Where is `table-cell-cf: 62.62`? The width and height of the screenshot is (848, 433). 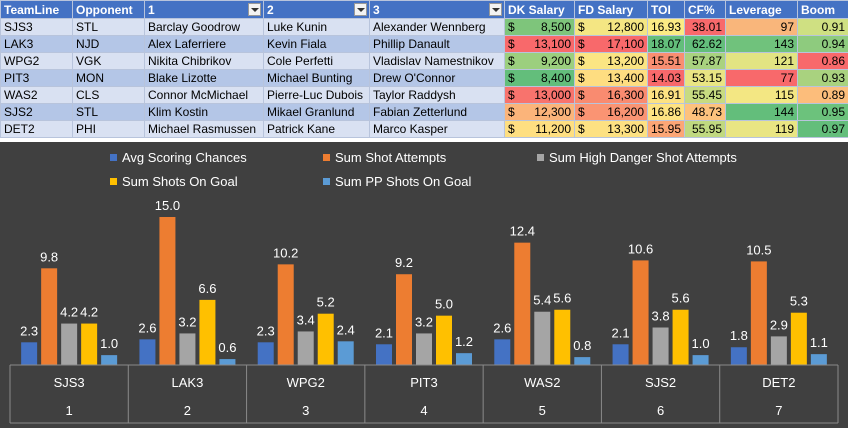
table-cell-cf: 62.62 is located at coordinates (705, 44).